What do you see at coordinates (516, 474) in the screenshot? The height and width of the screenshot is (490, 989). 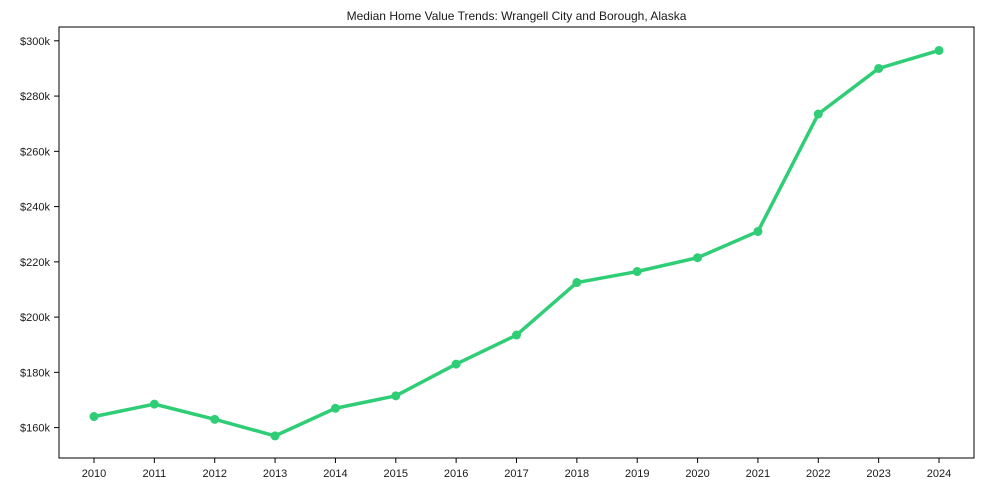 I see `x-axis-tick-label: 2017` at bounding box center [516, 474].